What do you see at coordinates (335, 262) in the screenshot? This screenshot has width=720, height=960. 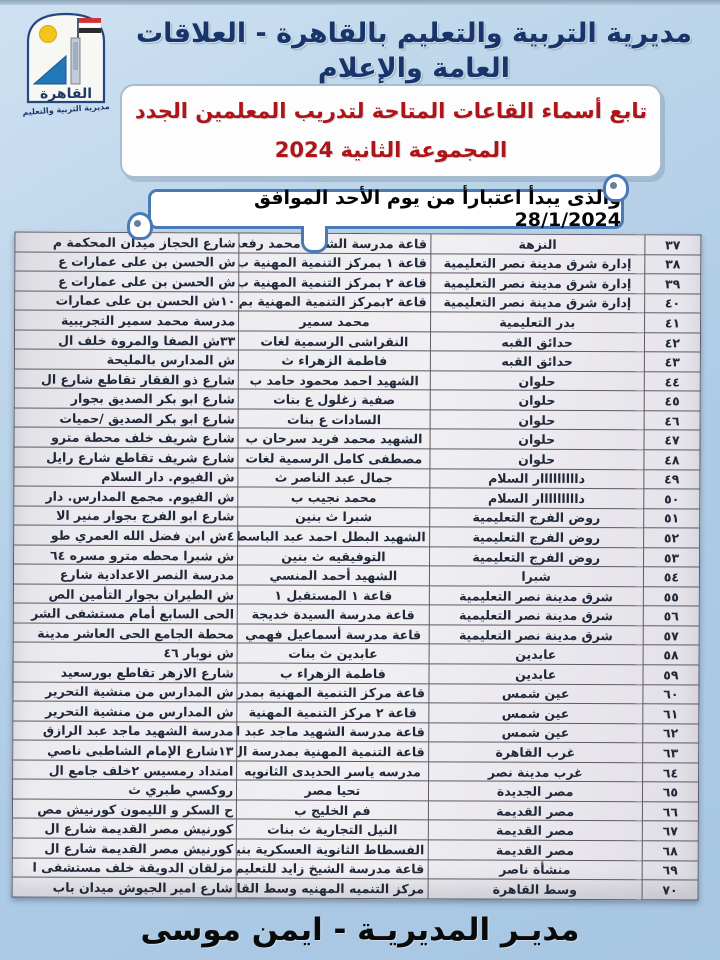 I see `cell-hall: قاعة ١ بمركز التنمية المهنية ب` at bounding box center [335, 262].